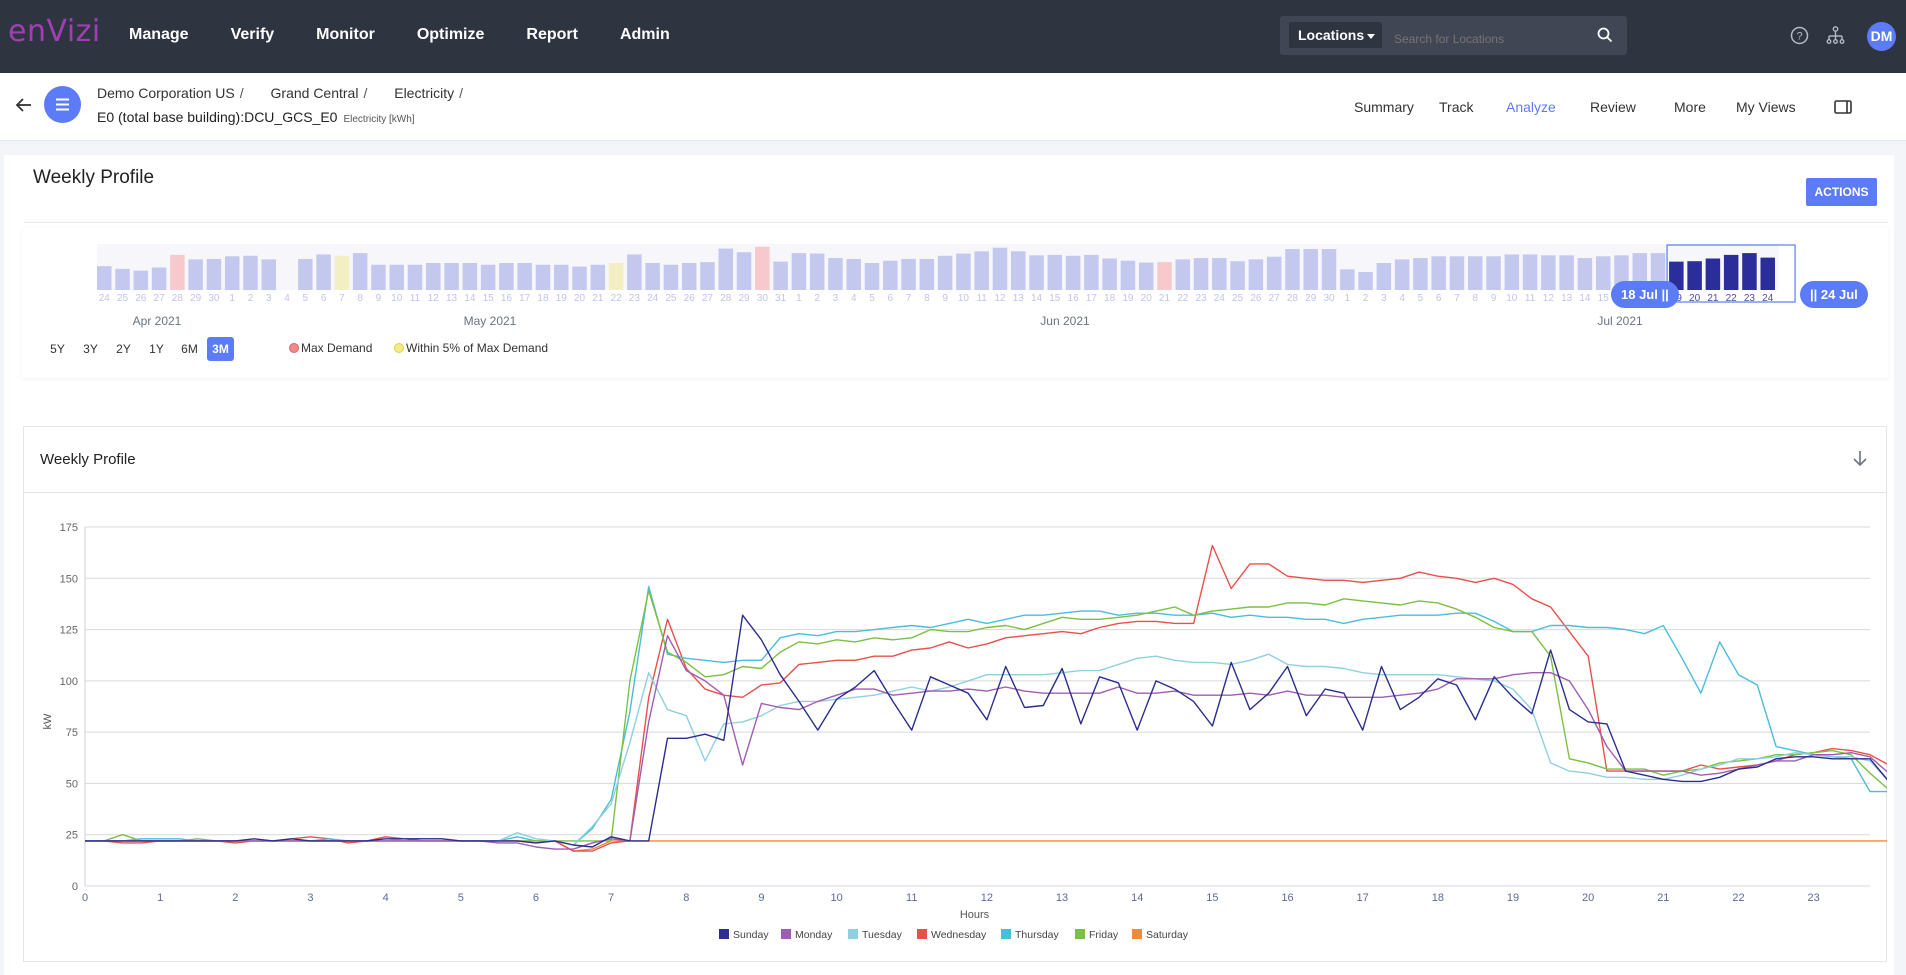  Describe the element at coordinates (807, 935) in the screenshot. I see `legend-item-monday: Monday` at that location.